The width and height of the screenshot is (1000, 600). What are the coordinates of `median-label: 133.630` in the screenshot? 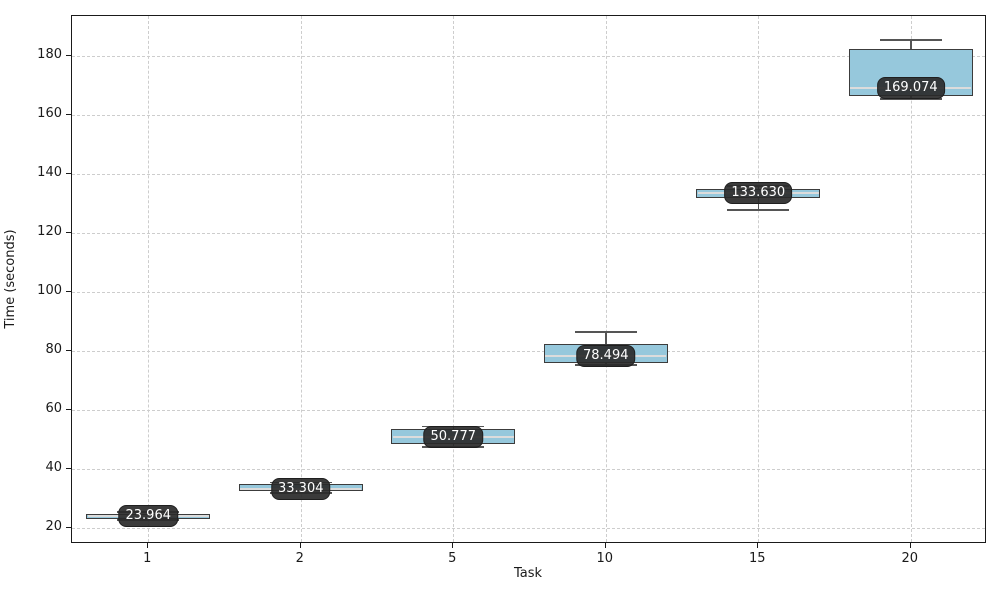 It's located at (758, 192).